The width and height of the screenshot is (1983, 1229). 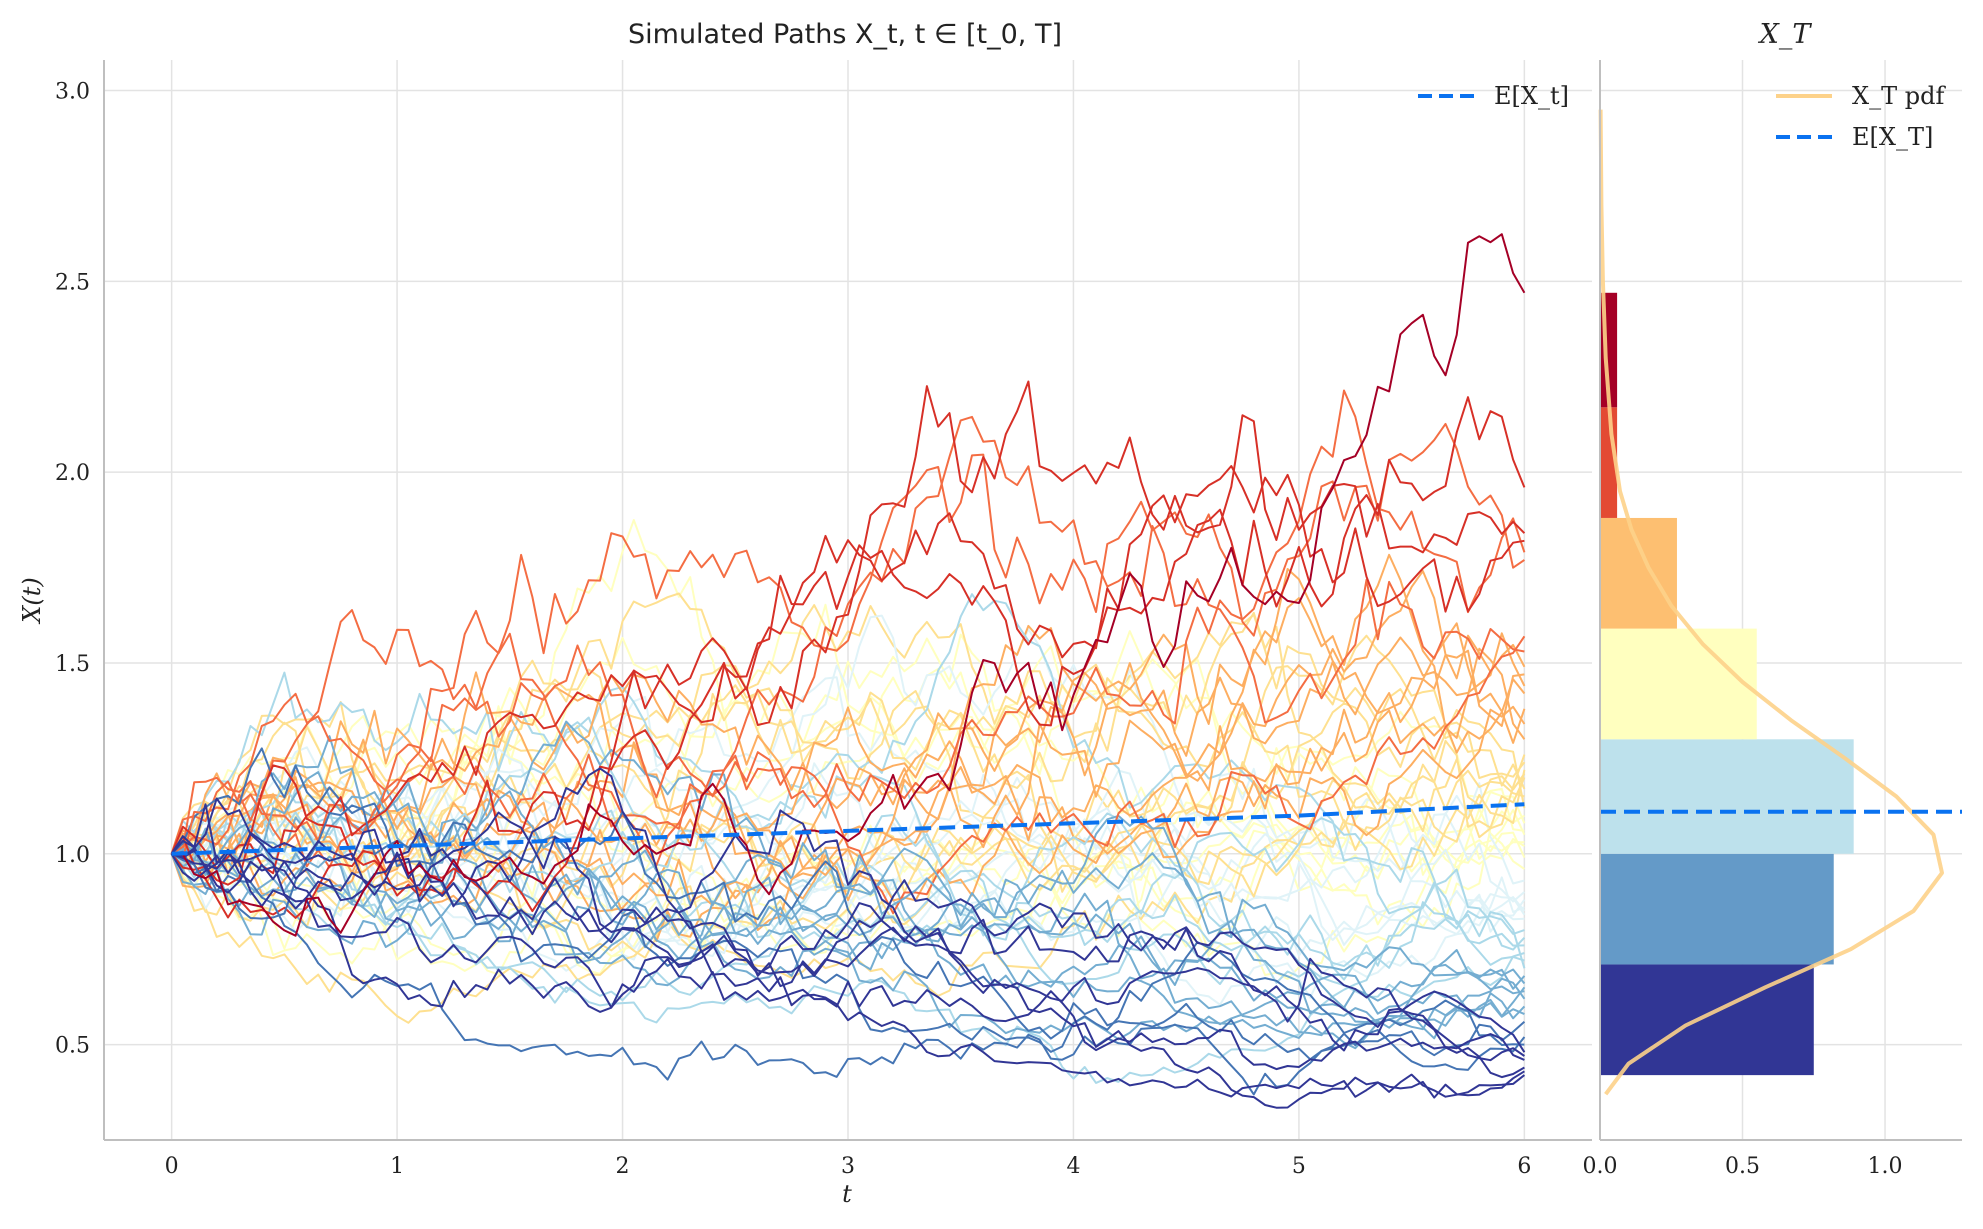 What do you see at coordinates (172, 1166) in the screenshot?
I see `x-tick-label: 0` at bounding box center [172, 1166].